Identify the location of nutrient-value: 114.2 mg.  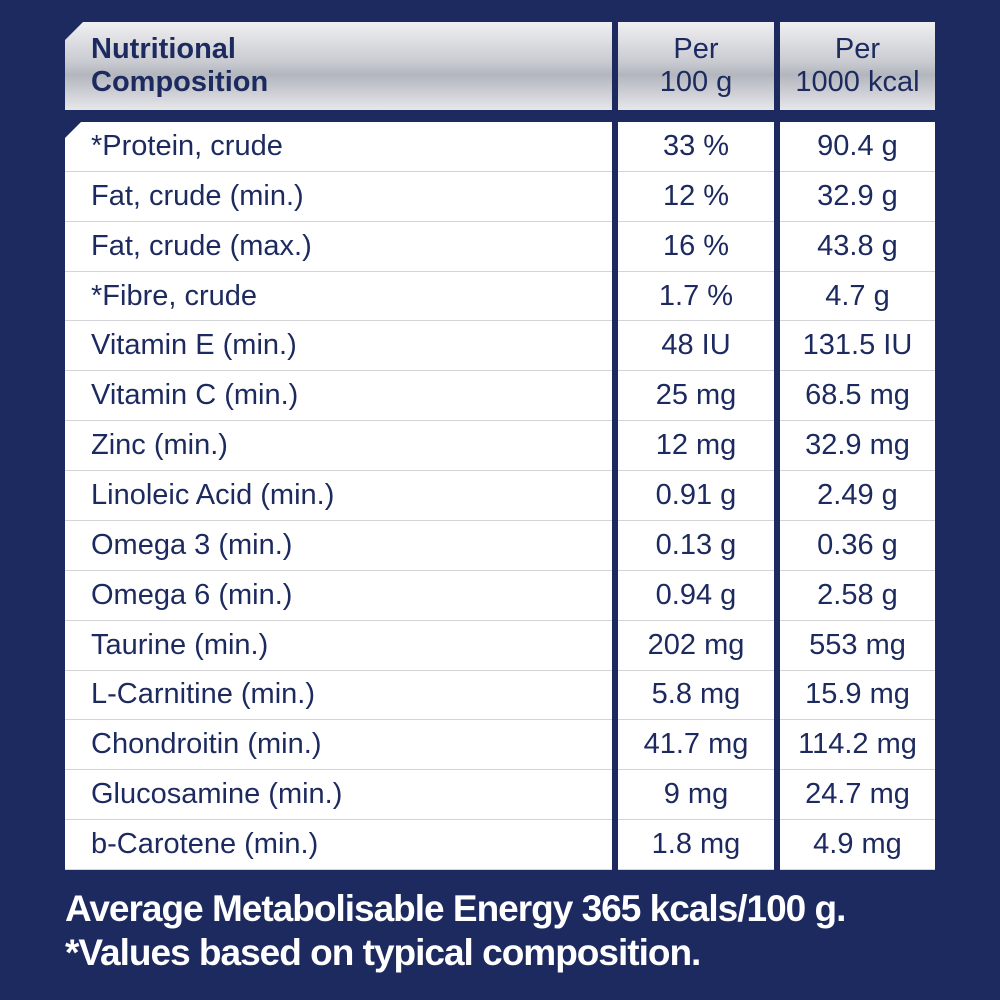
(857, 745).